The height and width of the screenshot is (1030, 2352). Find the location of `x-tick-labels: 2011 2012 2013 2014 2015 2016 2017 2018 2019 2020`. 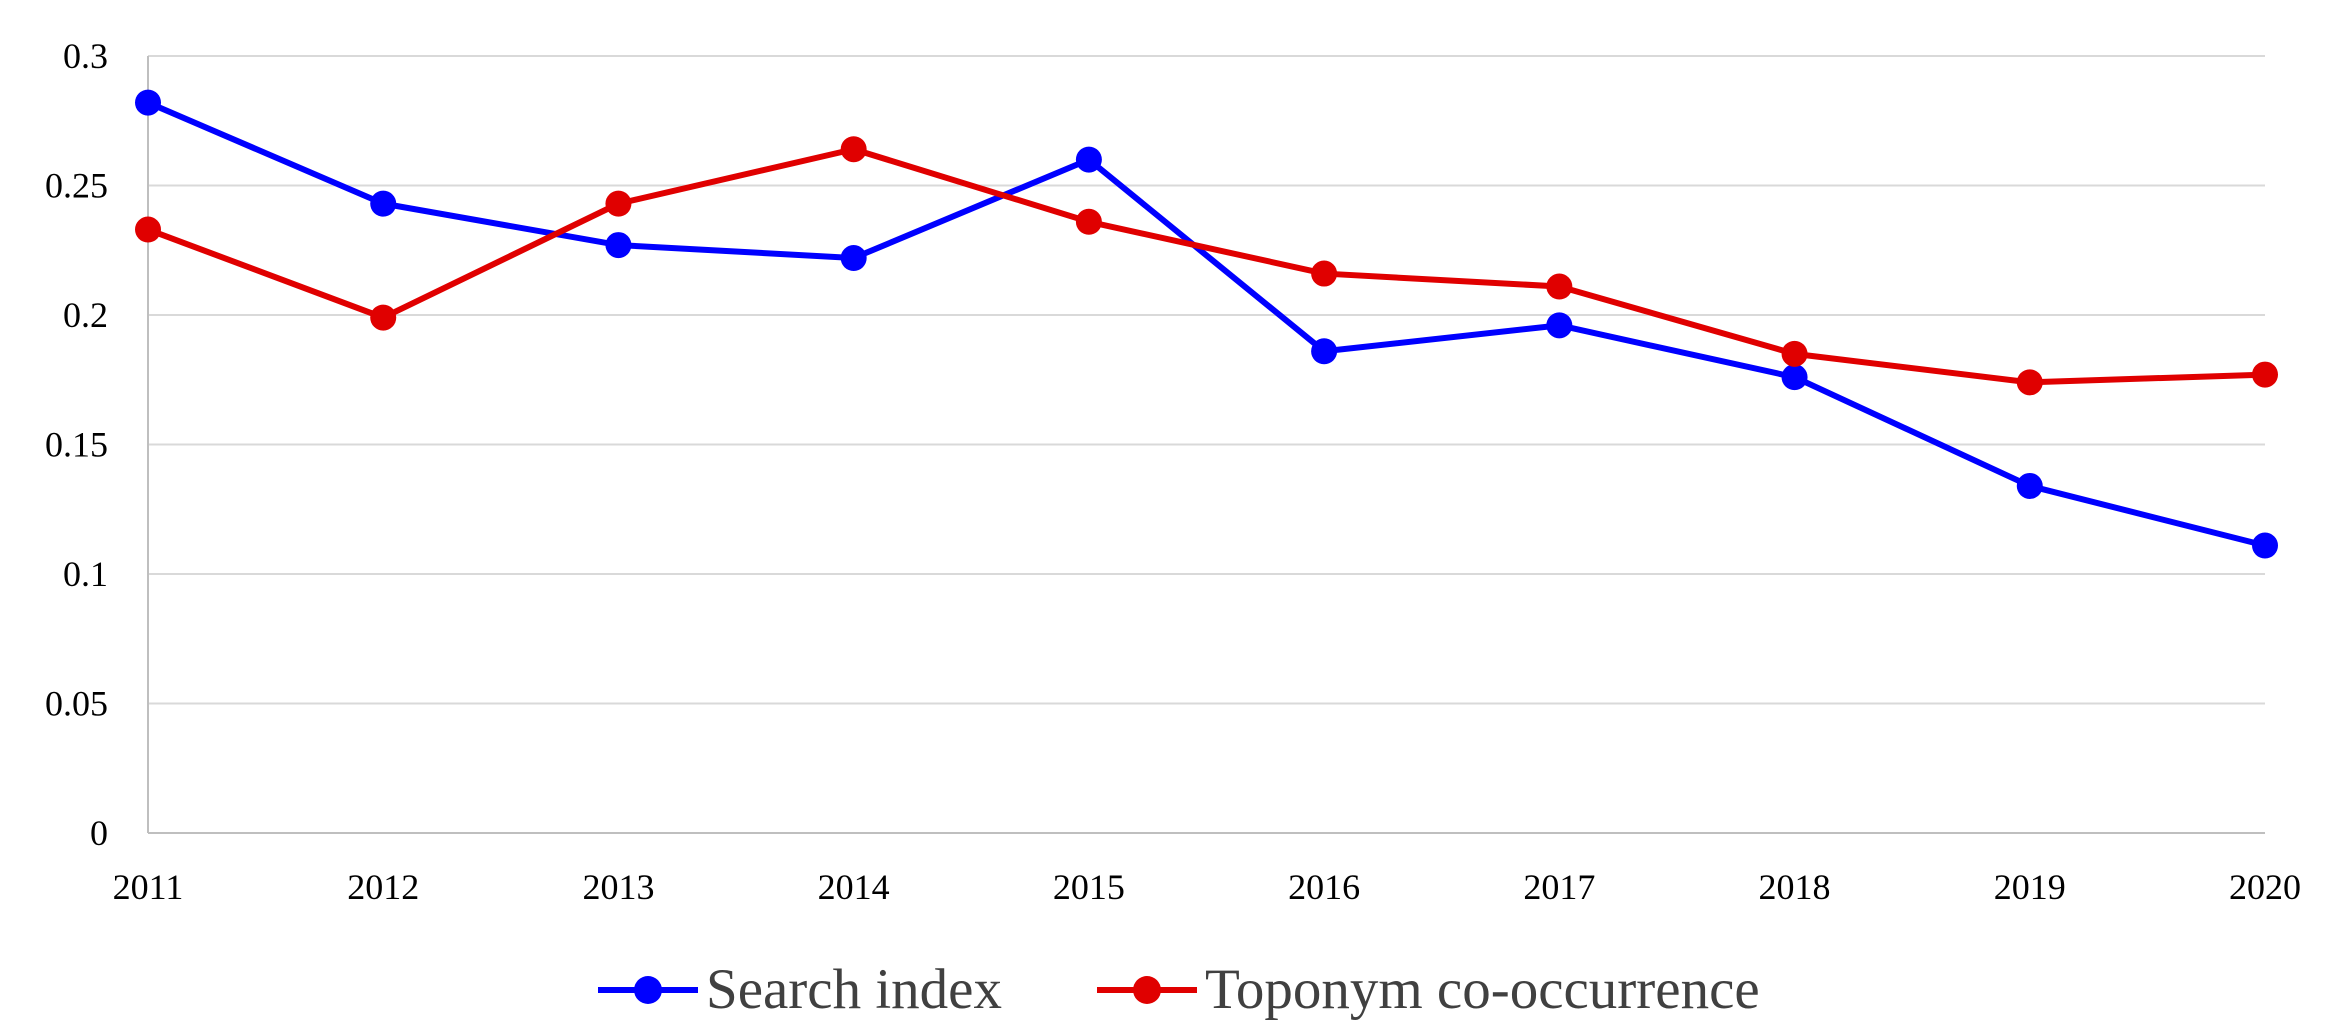

x-tick-labels: 2011 2012 2013 2014 2015 2016 2017 2018 2019 2020 is located at coordinates (1207, 887).